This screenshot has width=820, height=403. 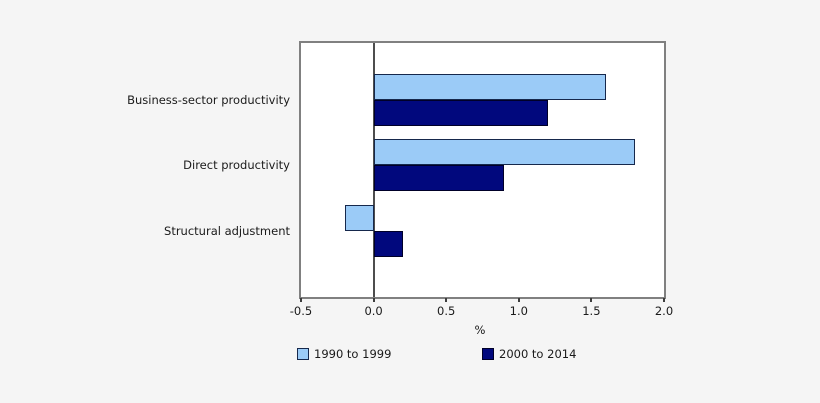 What do you see at coordinates (488, 354) in the screenshot?
I see `legend-swatch-2000-to-2014` at bounding box center [488, 354].